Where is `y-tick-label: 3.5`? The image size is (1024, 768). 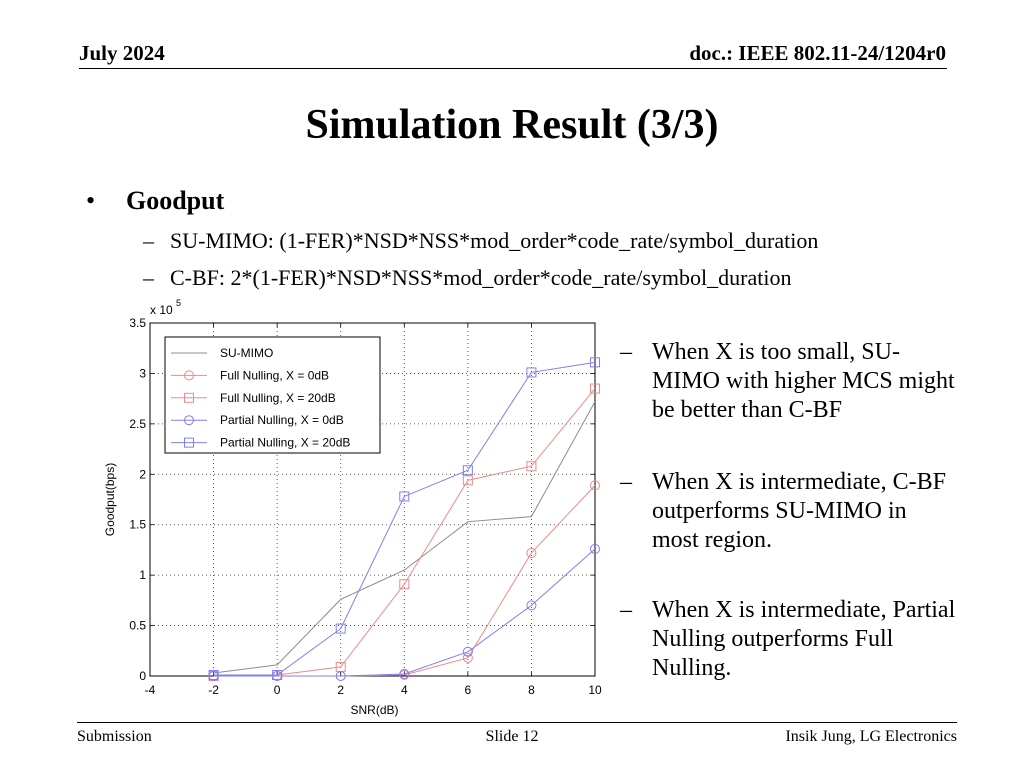 y-tick-label: 3.5 is located at coordinates (137, 323).